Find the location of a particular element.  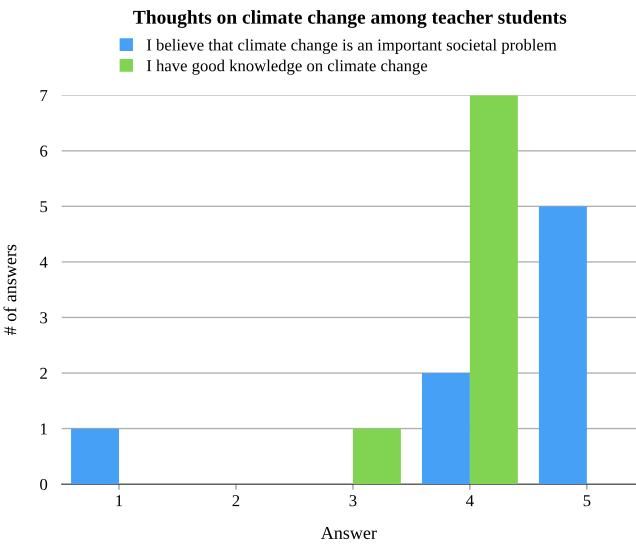

y-tick-label: 2 is located at coordinates (43, 373).